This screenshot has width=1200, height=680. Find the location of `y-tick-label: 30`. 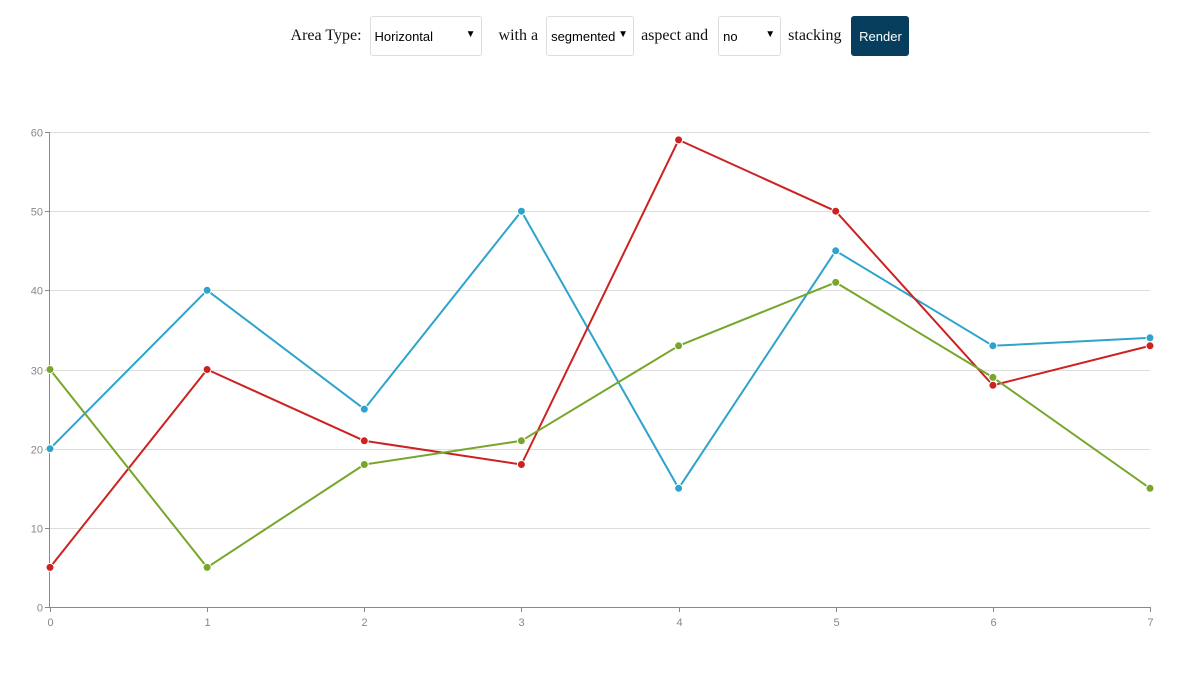

y-tick-label: 30 is located at coordinates (37, 372).